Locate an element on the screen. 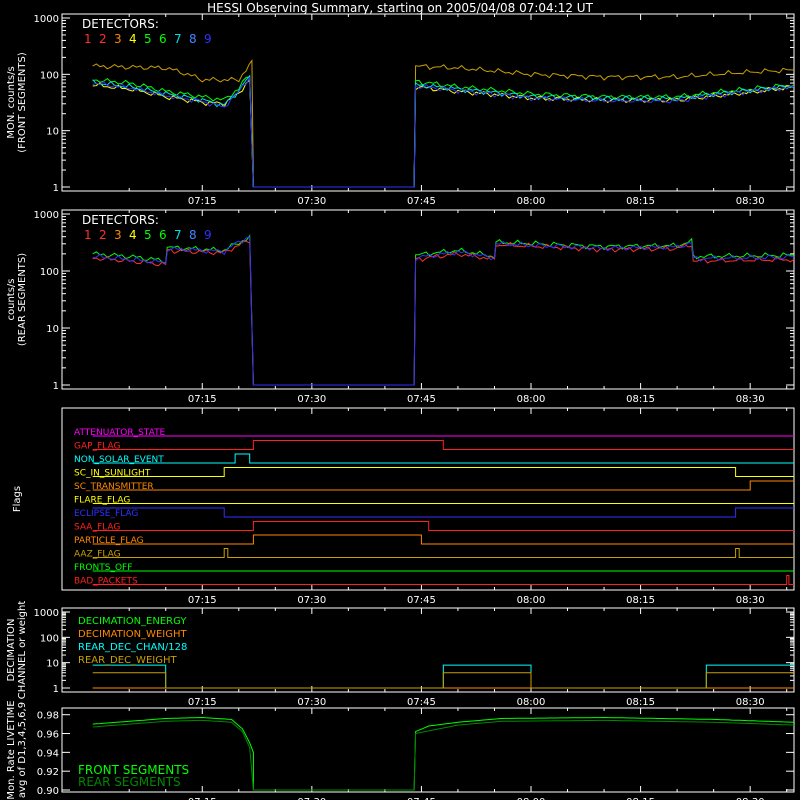 The height and width of the screenshot is (800, 800). flag-label: SC_IN_SUNLIGHT is located at coordinates (112, 474).